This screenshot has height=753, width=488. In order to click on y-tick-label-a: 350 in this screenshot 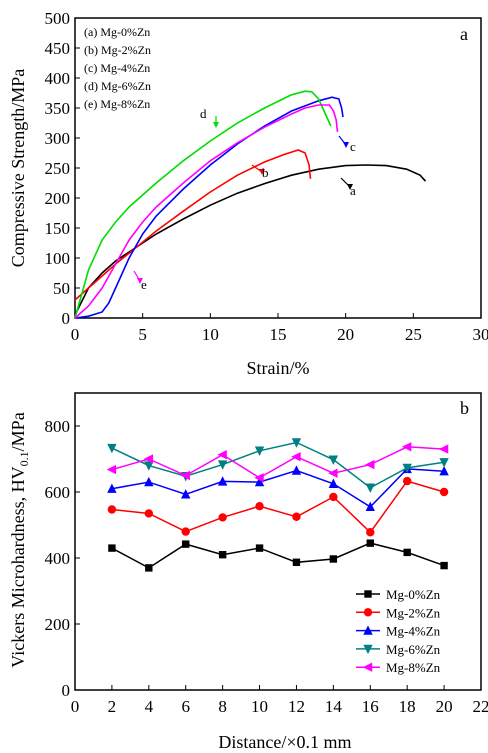, I will do `click(58, 108)`.